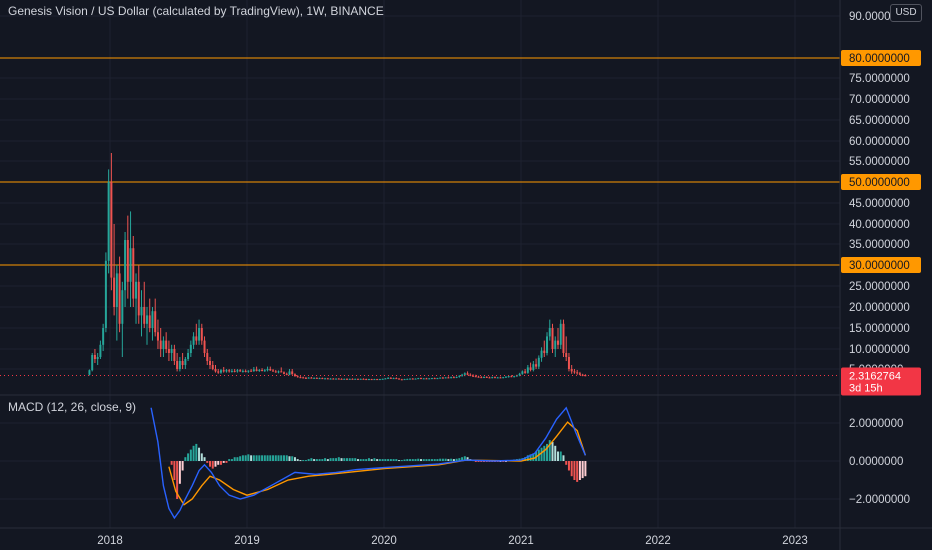 This screenshot has height=550, width=932. Describe the element at coordinates (795, 541) in the screenshot. I see `time-tick-label: 2023` at that location.